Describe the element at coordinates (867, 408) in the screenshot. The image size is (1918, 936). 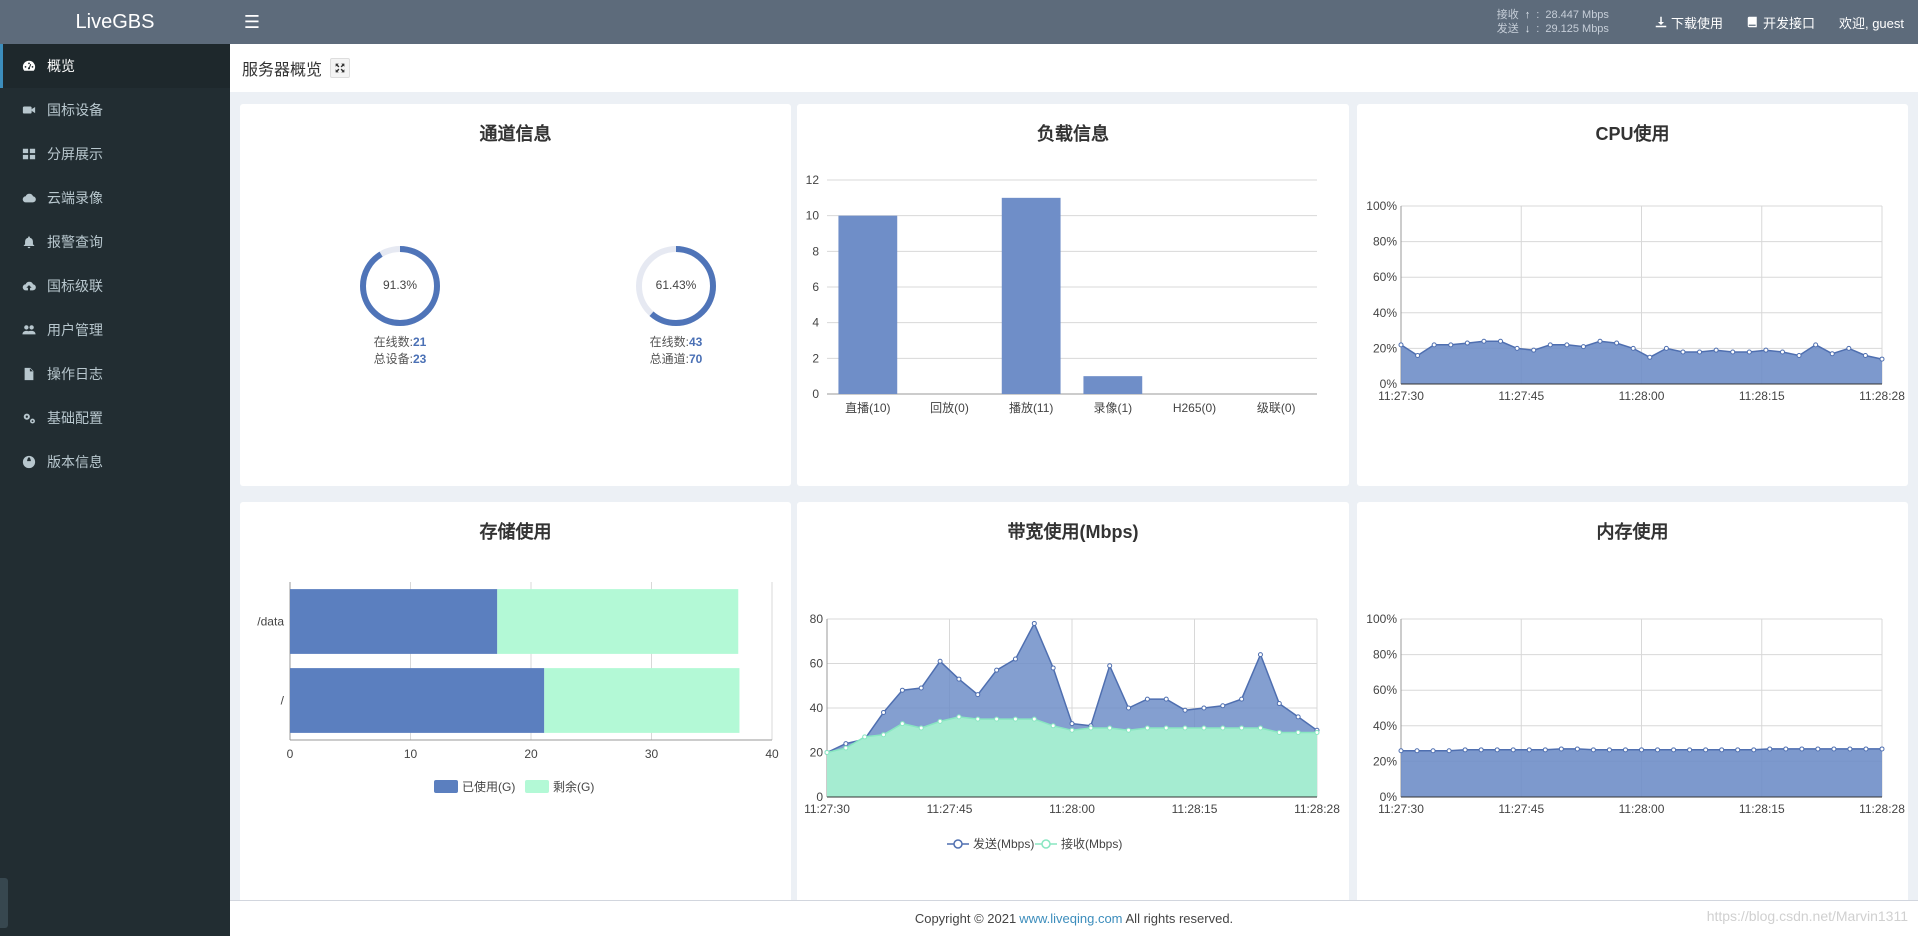
I see `x-tick-label: 直播(10)` at that location.